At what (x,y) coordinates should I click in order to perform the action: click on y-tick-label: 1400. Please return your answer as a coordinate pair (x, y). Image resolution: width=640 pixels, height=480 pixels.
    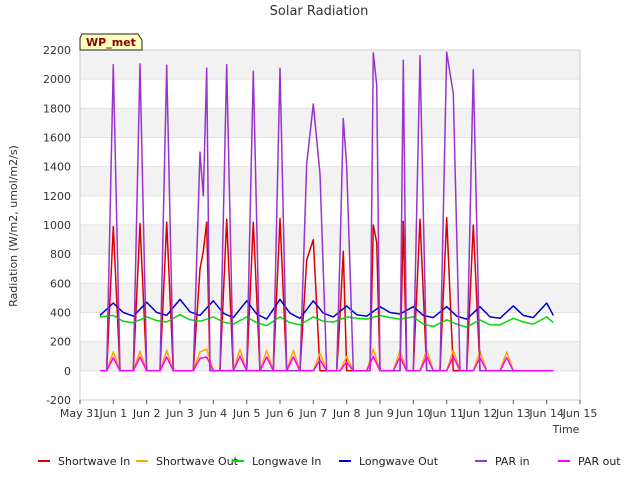
    Looking at the image, I should click on (57, 167).